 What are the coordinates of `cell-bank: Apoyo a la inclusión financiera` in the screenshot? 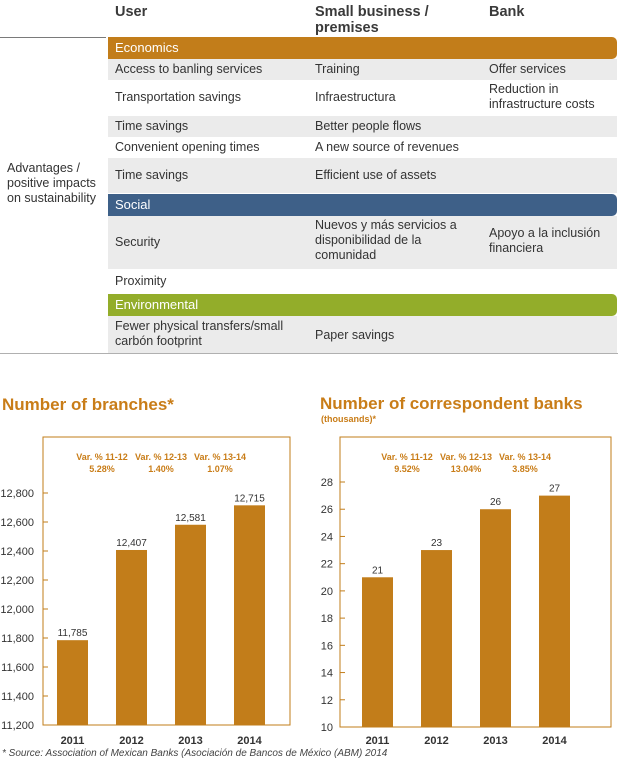 It's located at (545, 240).